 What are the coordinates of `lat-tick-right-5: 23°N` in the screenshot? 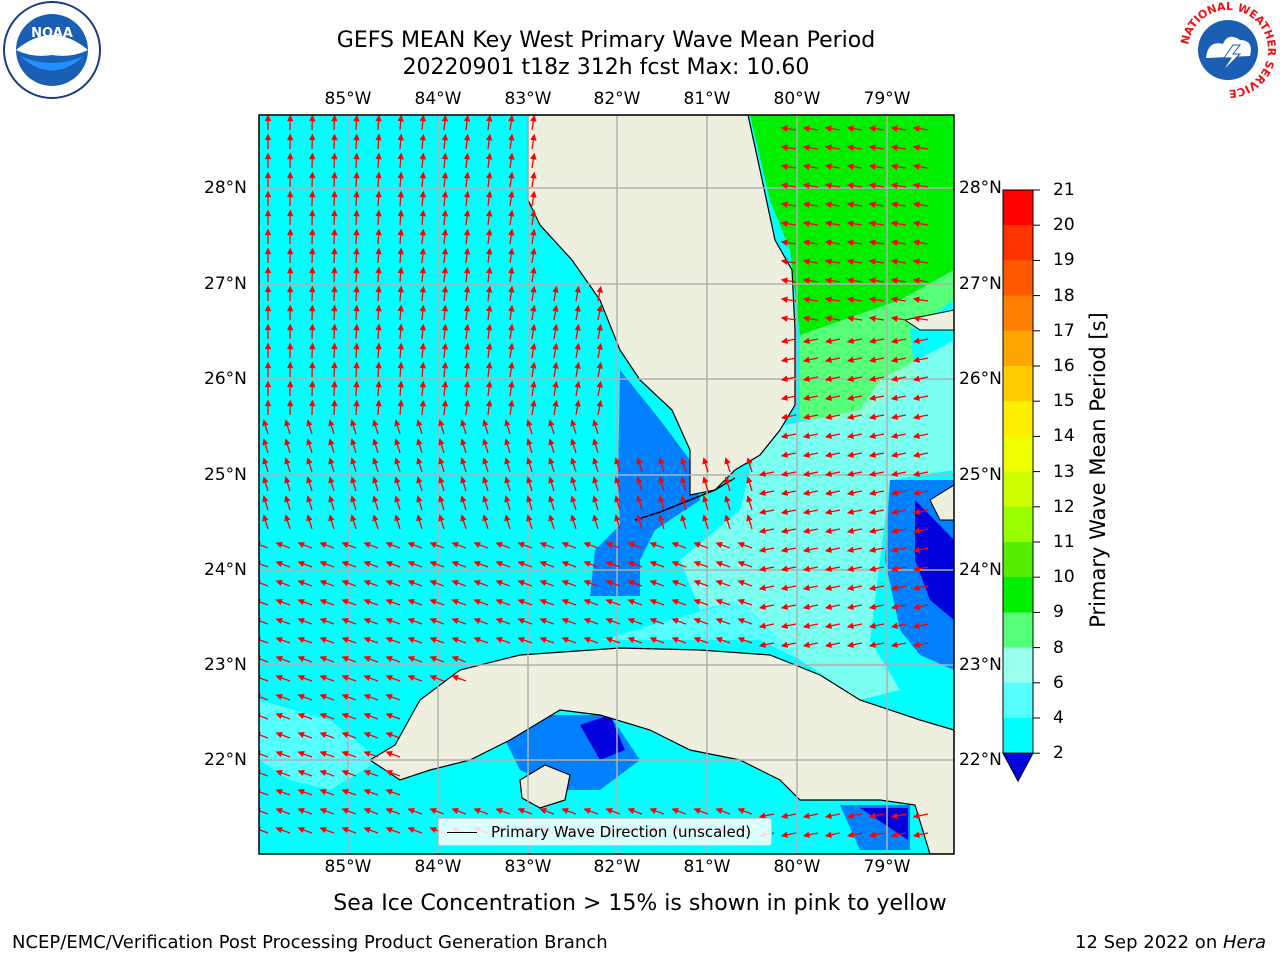 It's located at (980, 665).